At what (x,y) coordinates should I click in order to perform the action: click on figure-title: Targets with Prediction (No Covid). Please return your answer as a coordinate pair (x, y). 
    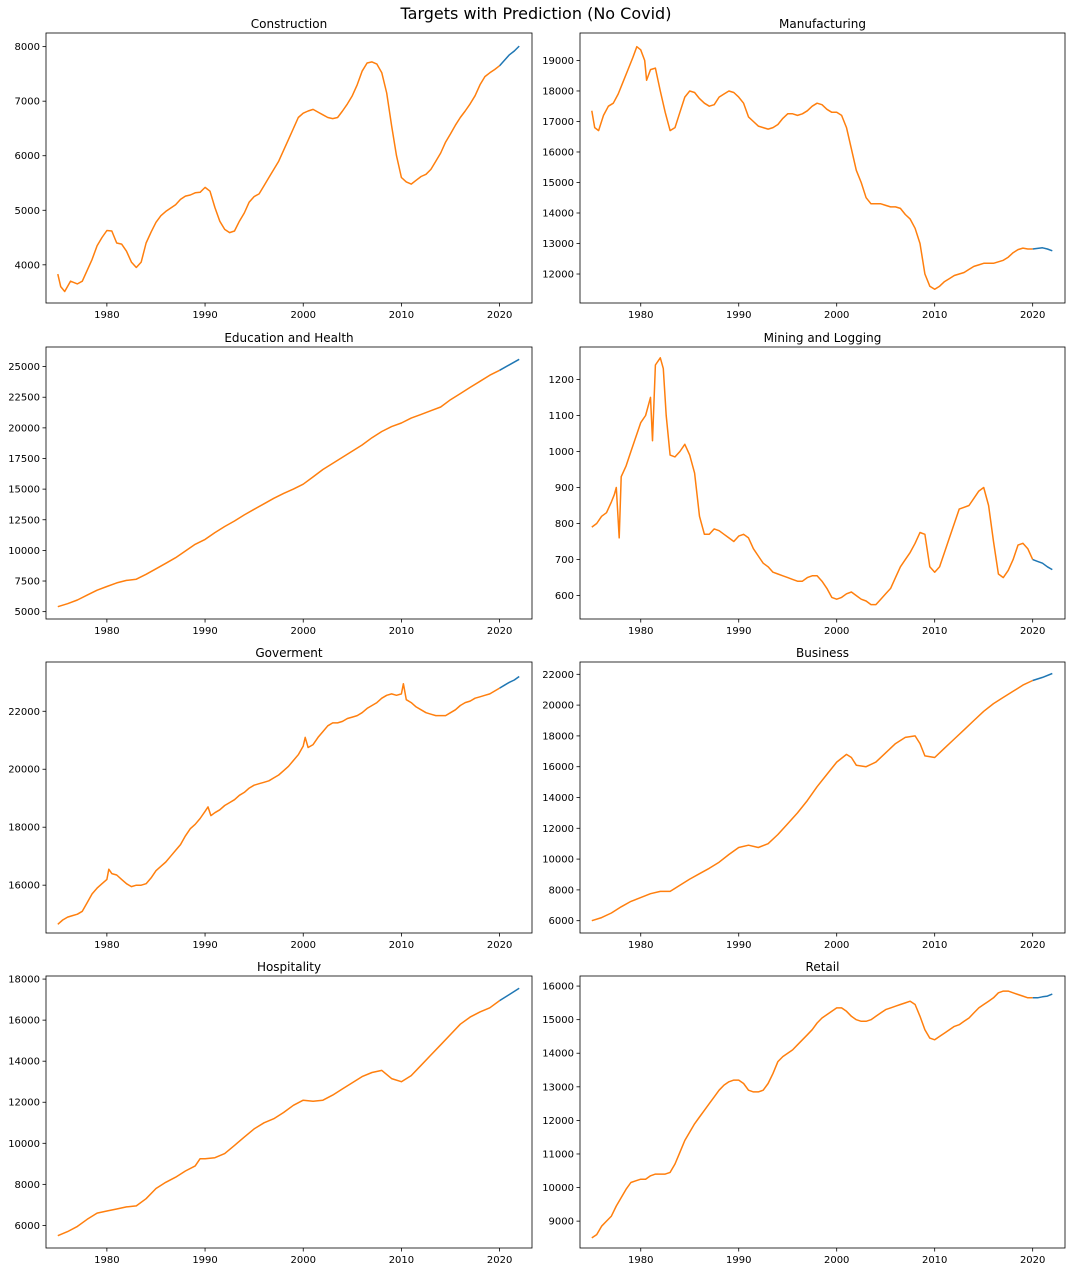
    Looking at the image, I should click on (536, 13).